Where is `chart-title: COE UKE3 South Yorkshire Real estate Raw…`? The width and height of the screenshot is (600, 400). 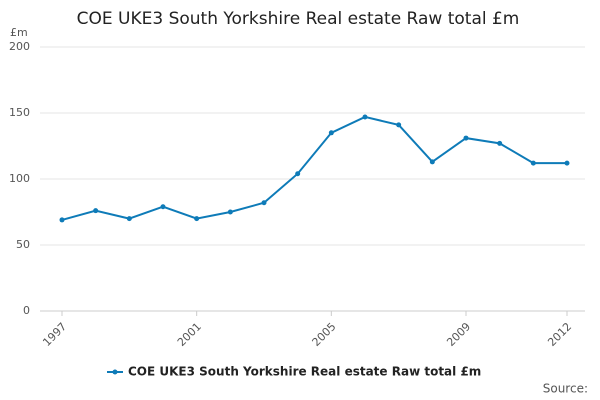
chart-title: COE UKE3 South Yorkshire Real estate Raw… is located at coordinates (298, 19).